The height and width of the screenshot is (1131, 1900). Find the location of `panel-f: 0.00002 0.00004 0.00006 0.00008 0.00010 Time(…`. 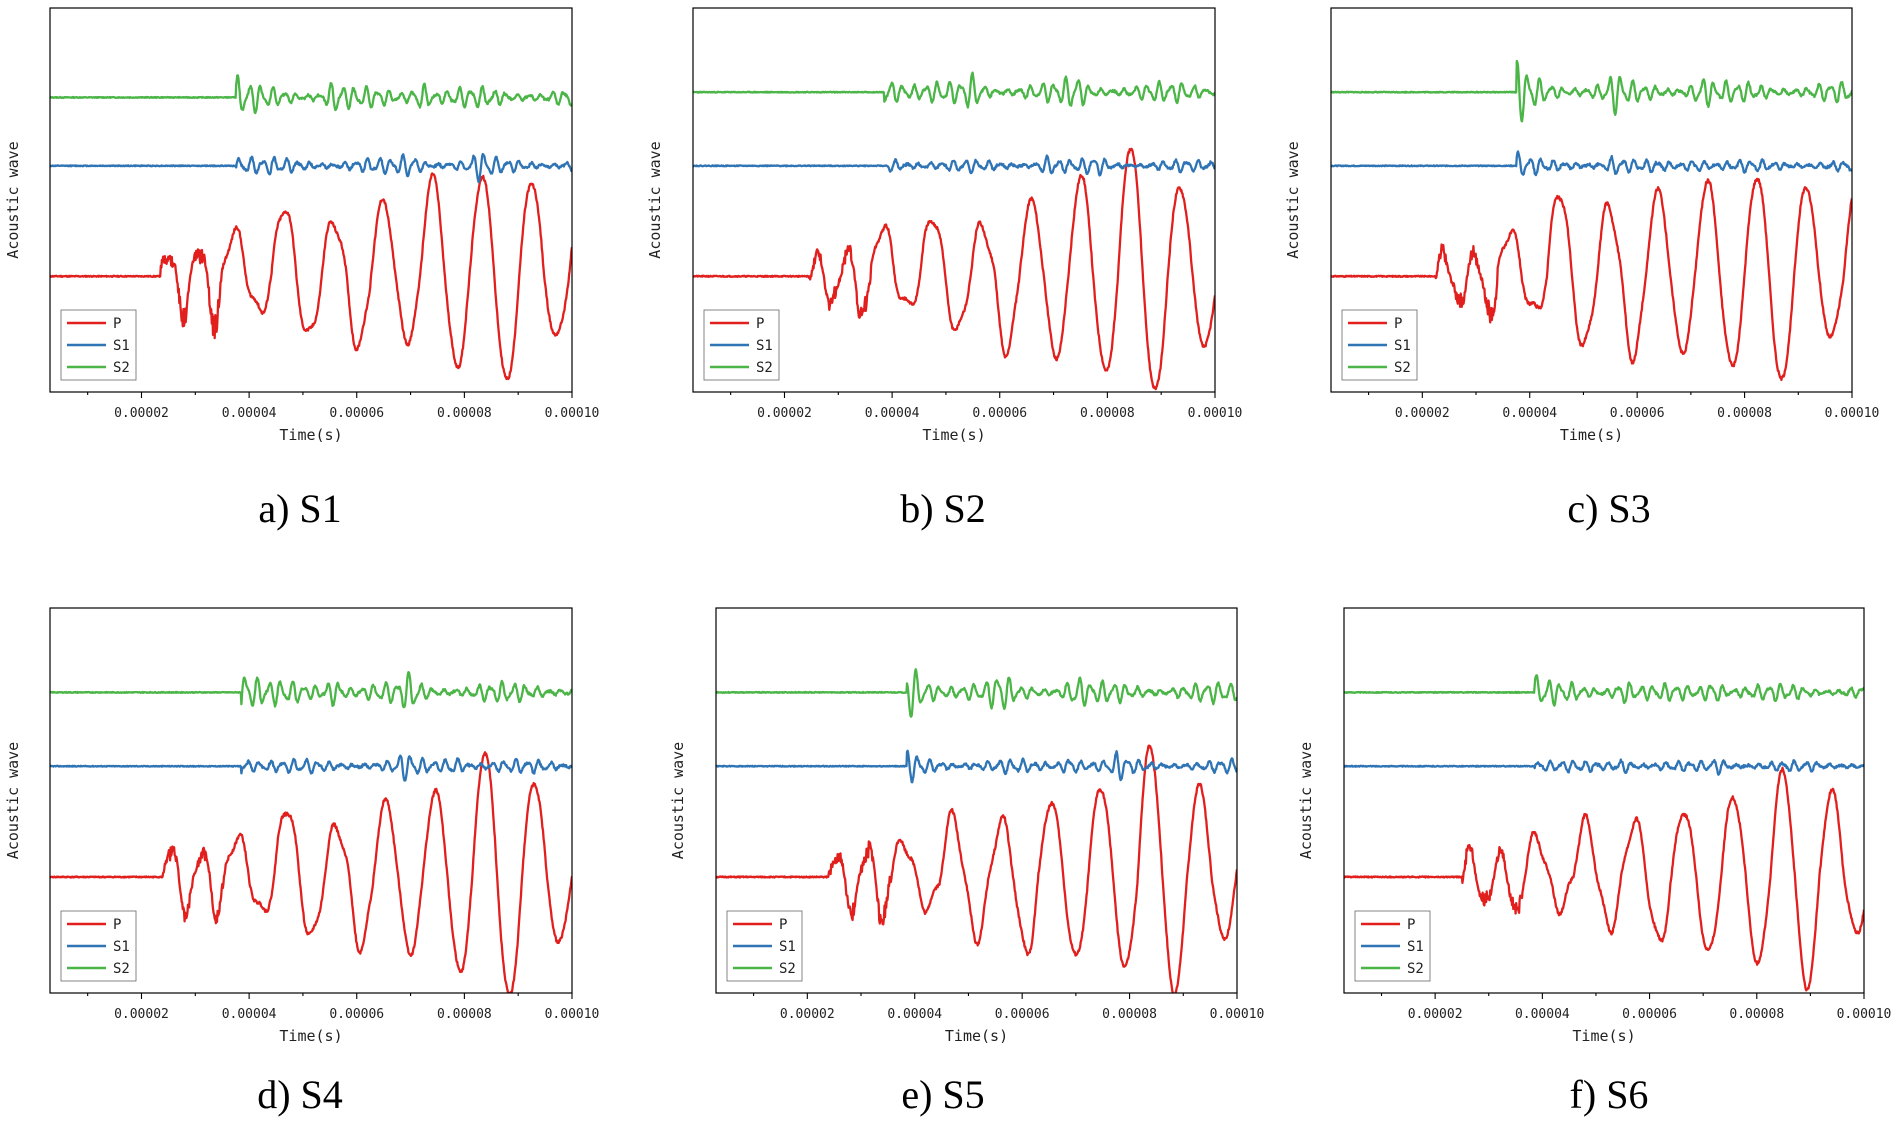

panel-f: 0.00002 0.00004 0.00006 0.00008 0.00010 Time(… is located at coordinates (1594, 862).